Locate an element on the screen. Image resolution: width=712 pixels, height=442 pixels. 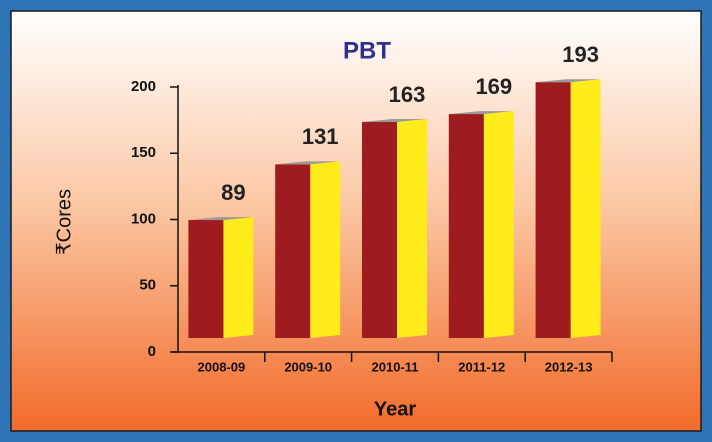
value-label: 193 is located at coordinates (580, 54).